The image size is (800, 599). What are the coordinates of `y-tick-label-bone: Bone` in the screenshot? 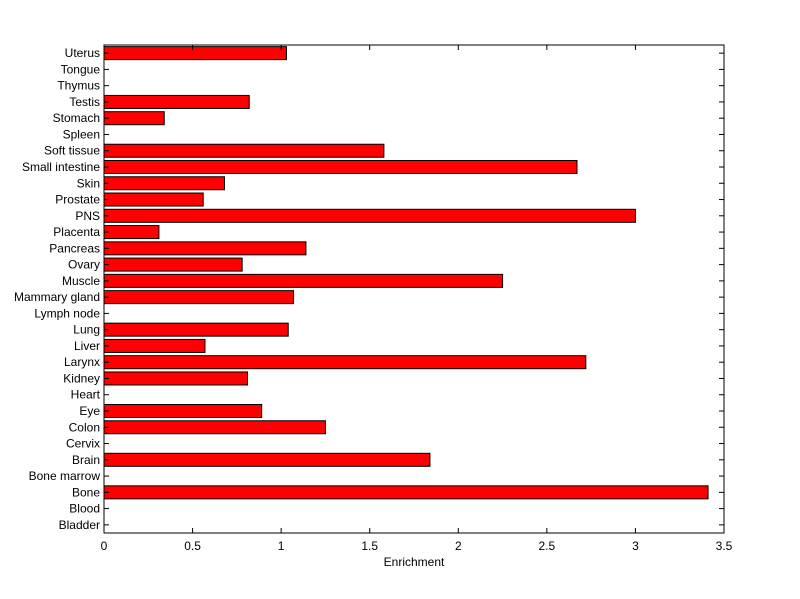 It's located at (86, 492).